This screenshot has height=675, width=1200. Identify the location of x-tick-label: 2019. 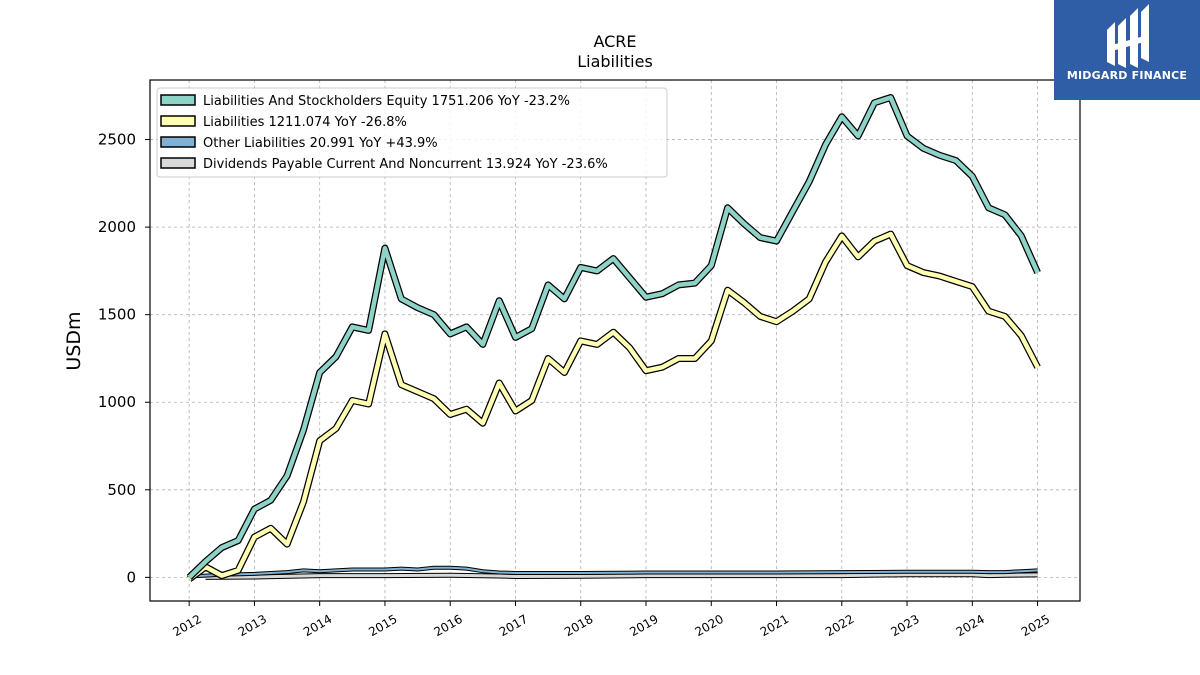
(643, 625).